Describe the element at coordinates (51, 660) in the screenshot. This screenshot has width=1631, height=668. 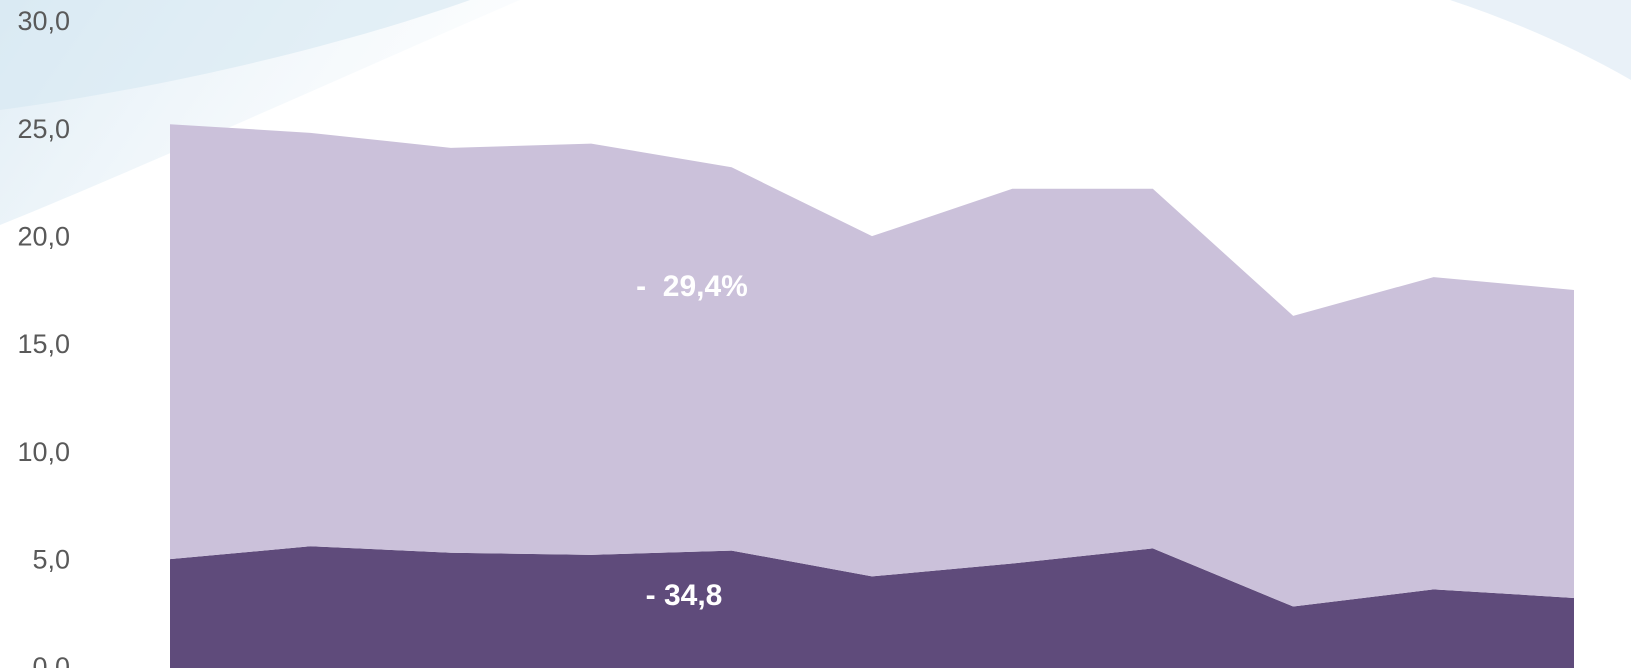
I see `y-tick-label: 0,0` at that location.